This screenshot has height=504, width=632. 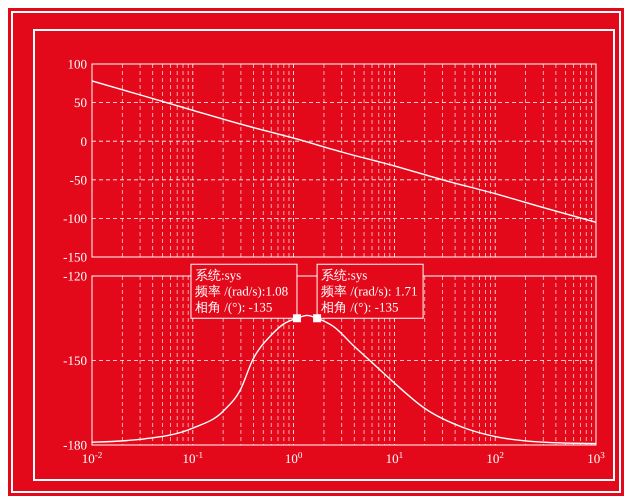 What do you see at coordinates (77, 64) in the screenshot?
I see `y-tick-label: 100` at bounding box center [77, 64].